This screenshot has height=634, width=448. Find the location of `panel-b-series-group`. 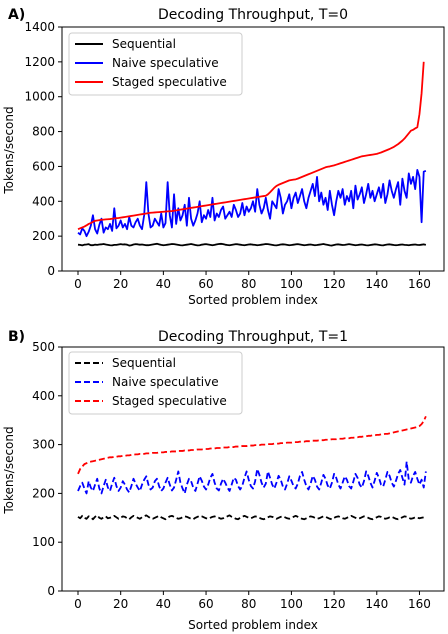

panel-b-series-group is located at coordinates (252, 468).